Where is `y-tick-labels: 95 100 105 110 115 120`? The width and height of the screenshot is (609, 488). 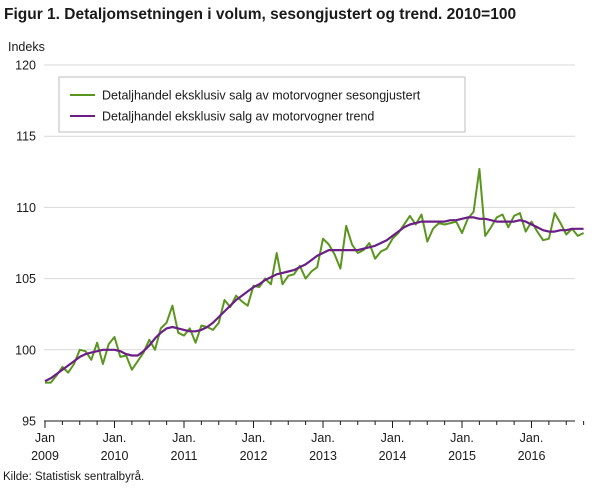 y-tick-labels: 95 100 105 110 115 120 is located at coordinates (25, 244).